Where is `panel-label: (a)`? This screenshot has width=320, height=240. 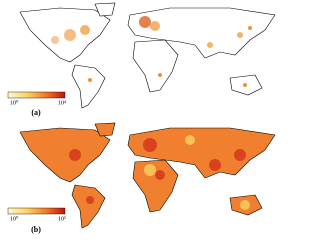
panel-label: (a) is located at coordinates (36, 112).